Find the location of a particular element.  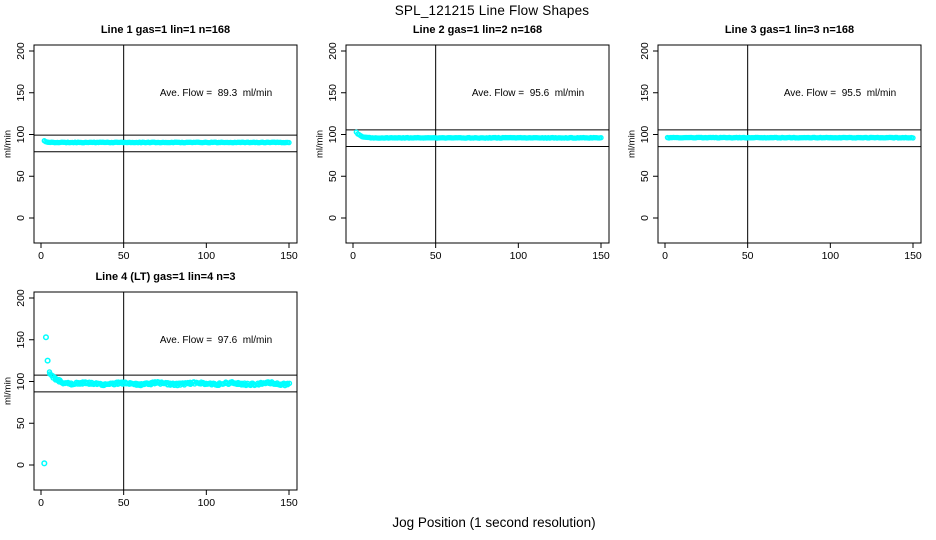

ave-flow-annotation: Ave. Flow = 97.6 ml/min is located at coordinates (216, 340).